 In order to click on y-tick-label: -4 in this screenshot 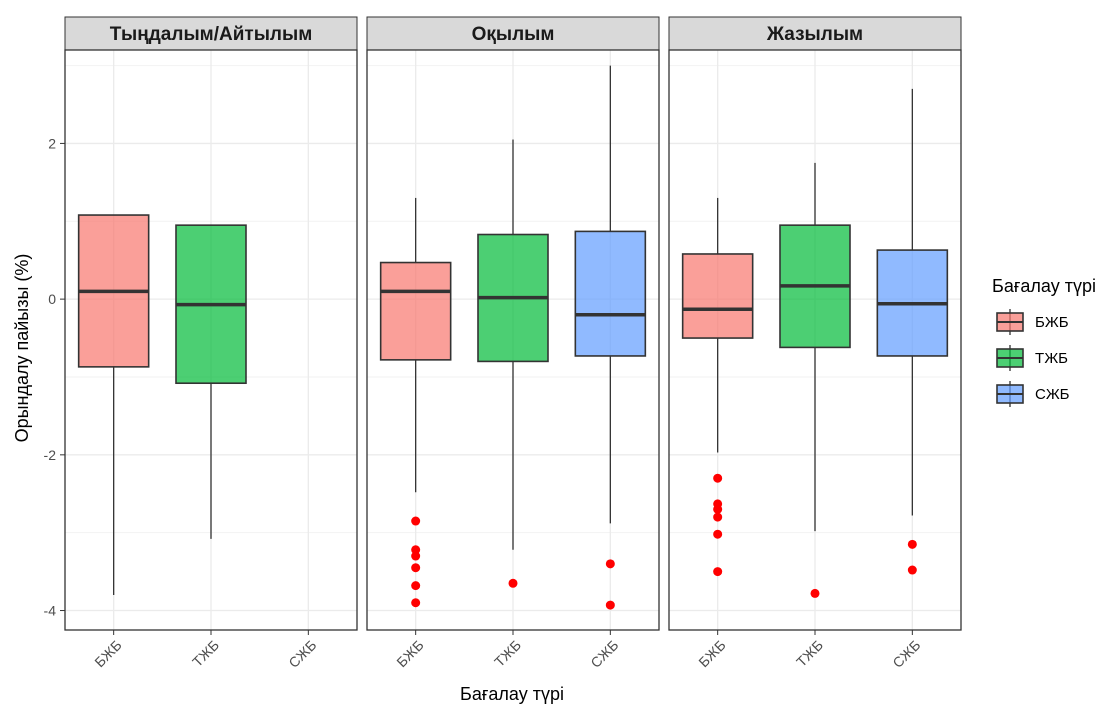, I will do `click(50, 611)`.